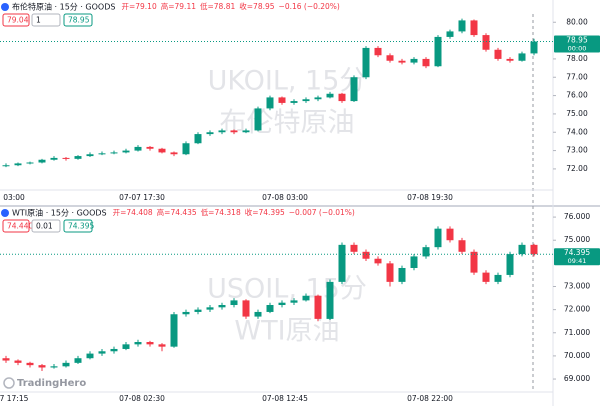 The height and width of the screenshot is (410, 600). Describe the element at coordinates (287, 81) in the screenshot. I see `watermark: UKOIL, 15分` at that location.